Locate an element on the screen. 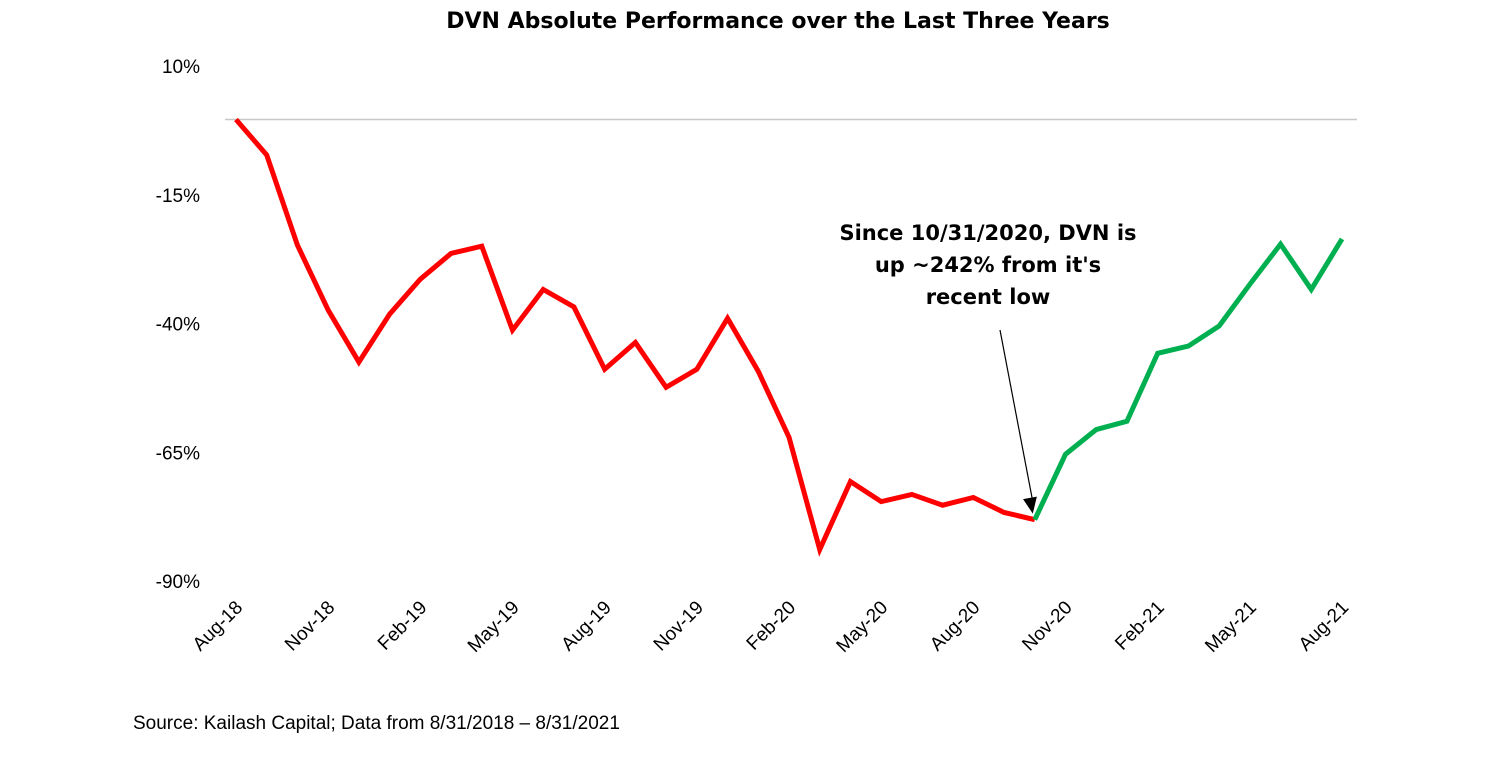 Image resolution: width=1506 pixels, height=767 pixels. annotation-text: up ~242% from it's is located at coordinates (988, 265).